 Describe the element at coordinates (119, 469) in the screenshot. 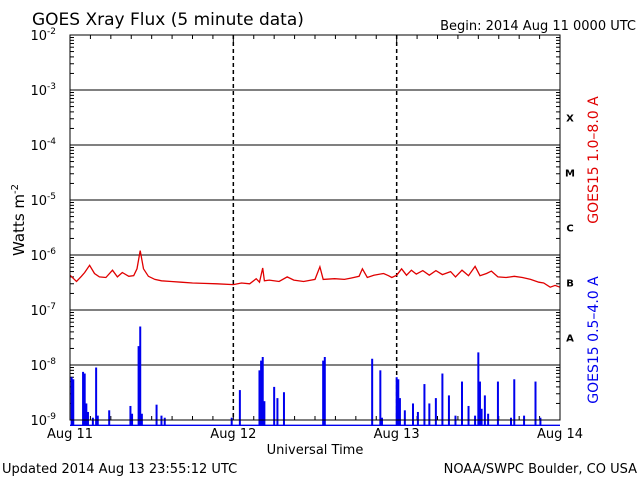

I see `updated-timestamp: Updated 2014 Aug 13 23:55:12 UTC` at that location.